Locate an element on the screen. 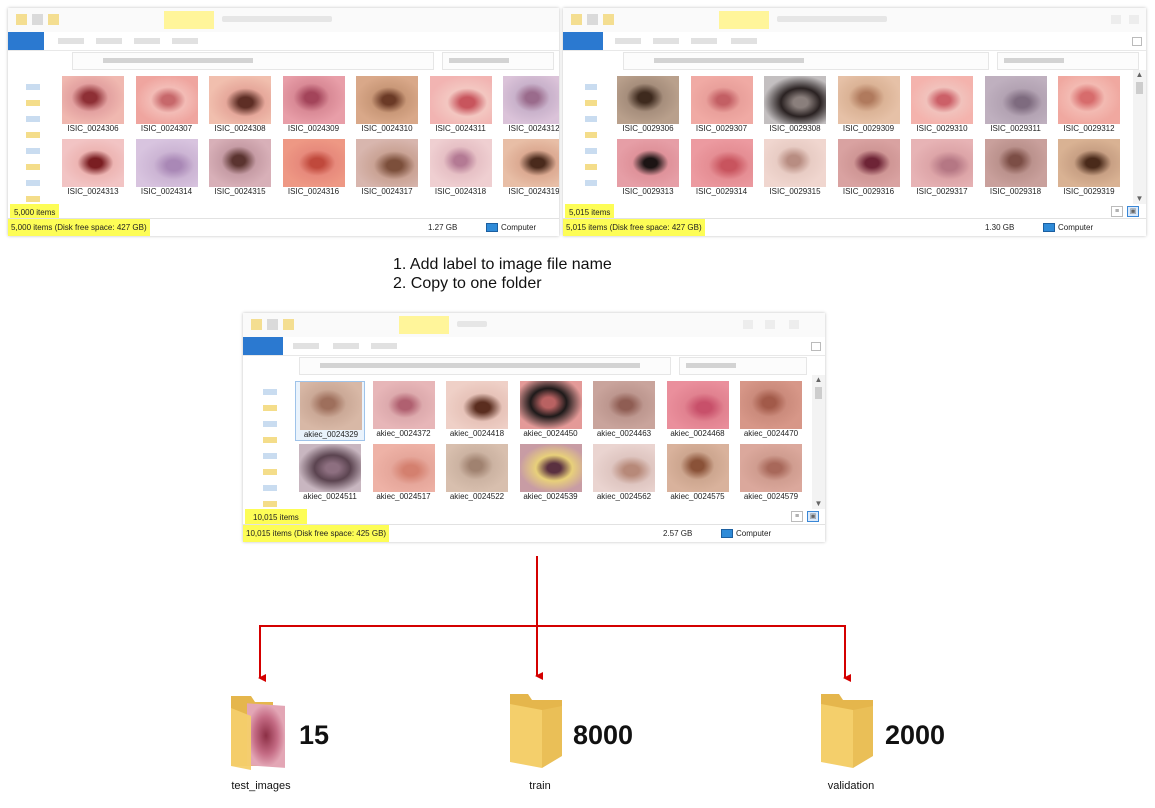 Image resolution: width=1155 pixels, height=808 pixels. thumbnail-tile: ISIC_0029317 is located at coordinates (942, 169).